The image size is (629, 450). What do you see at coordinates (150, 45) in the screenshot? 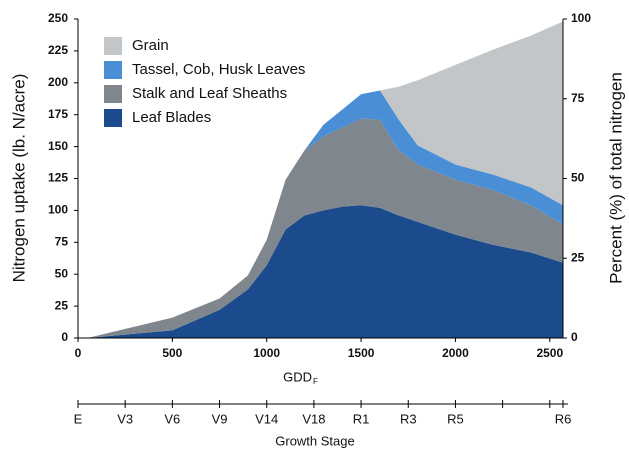
I see `legend-label: Grain` at bounding box center [150, 45].